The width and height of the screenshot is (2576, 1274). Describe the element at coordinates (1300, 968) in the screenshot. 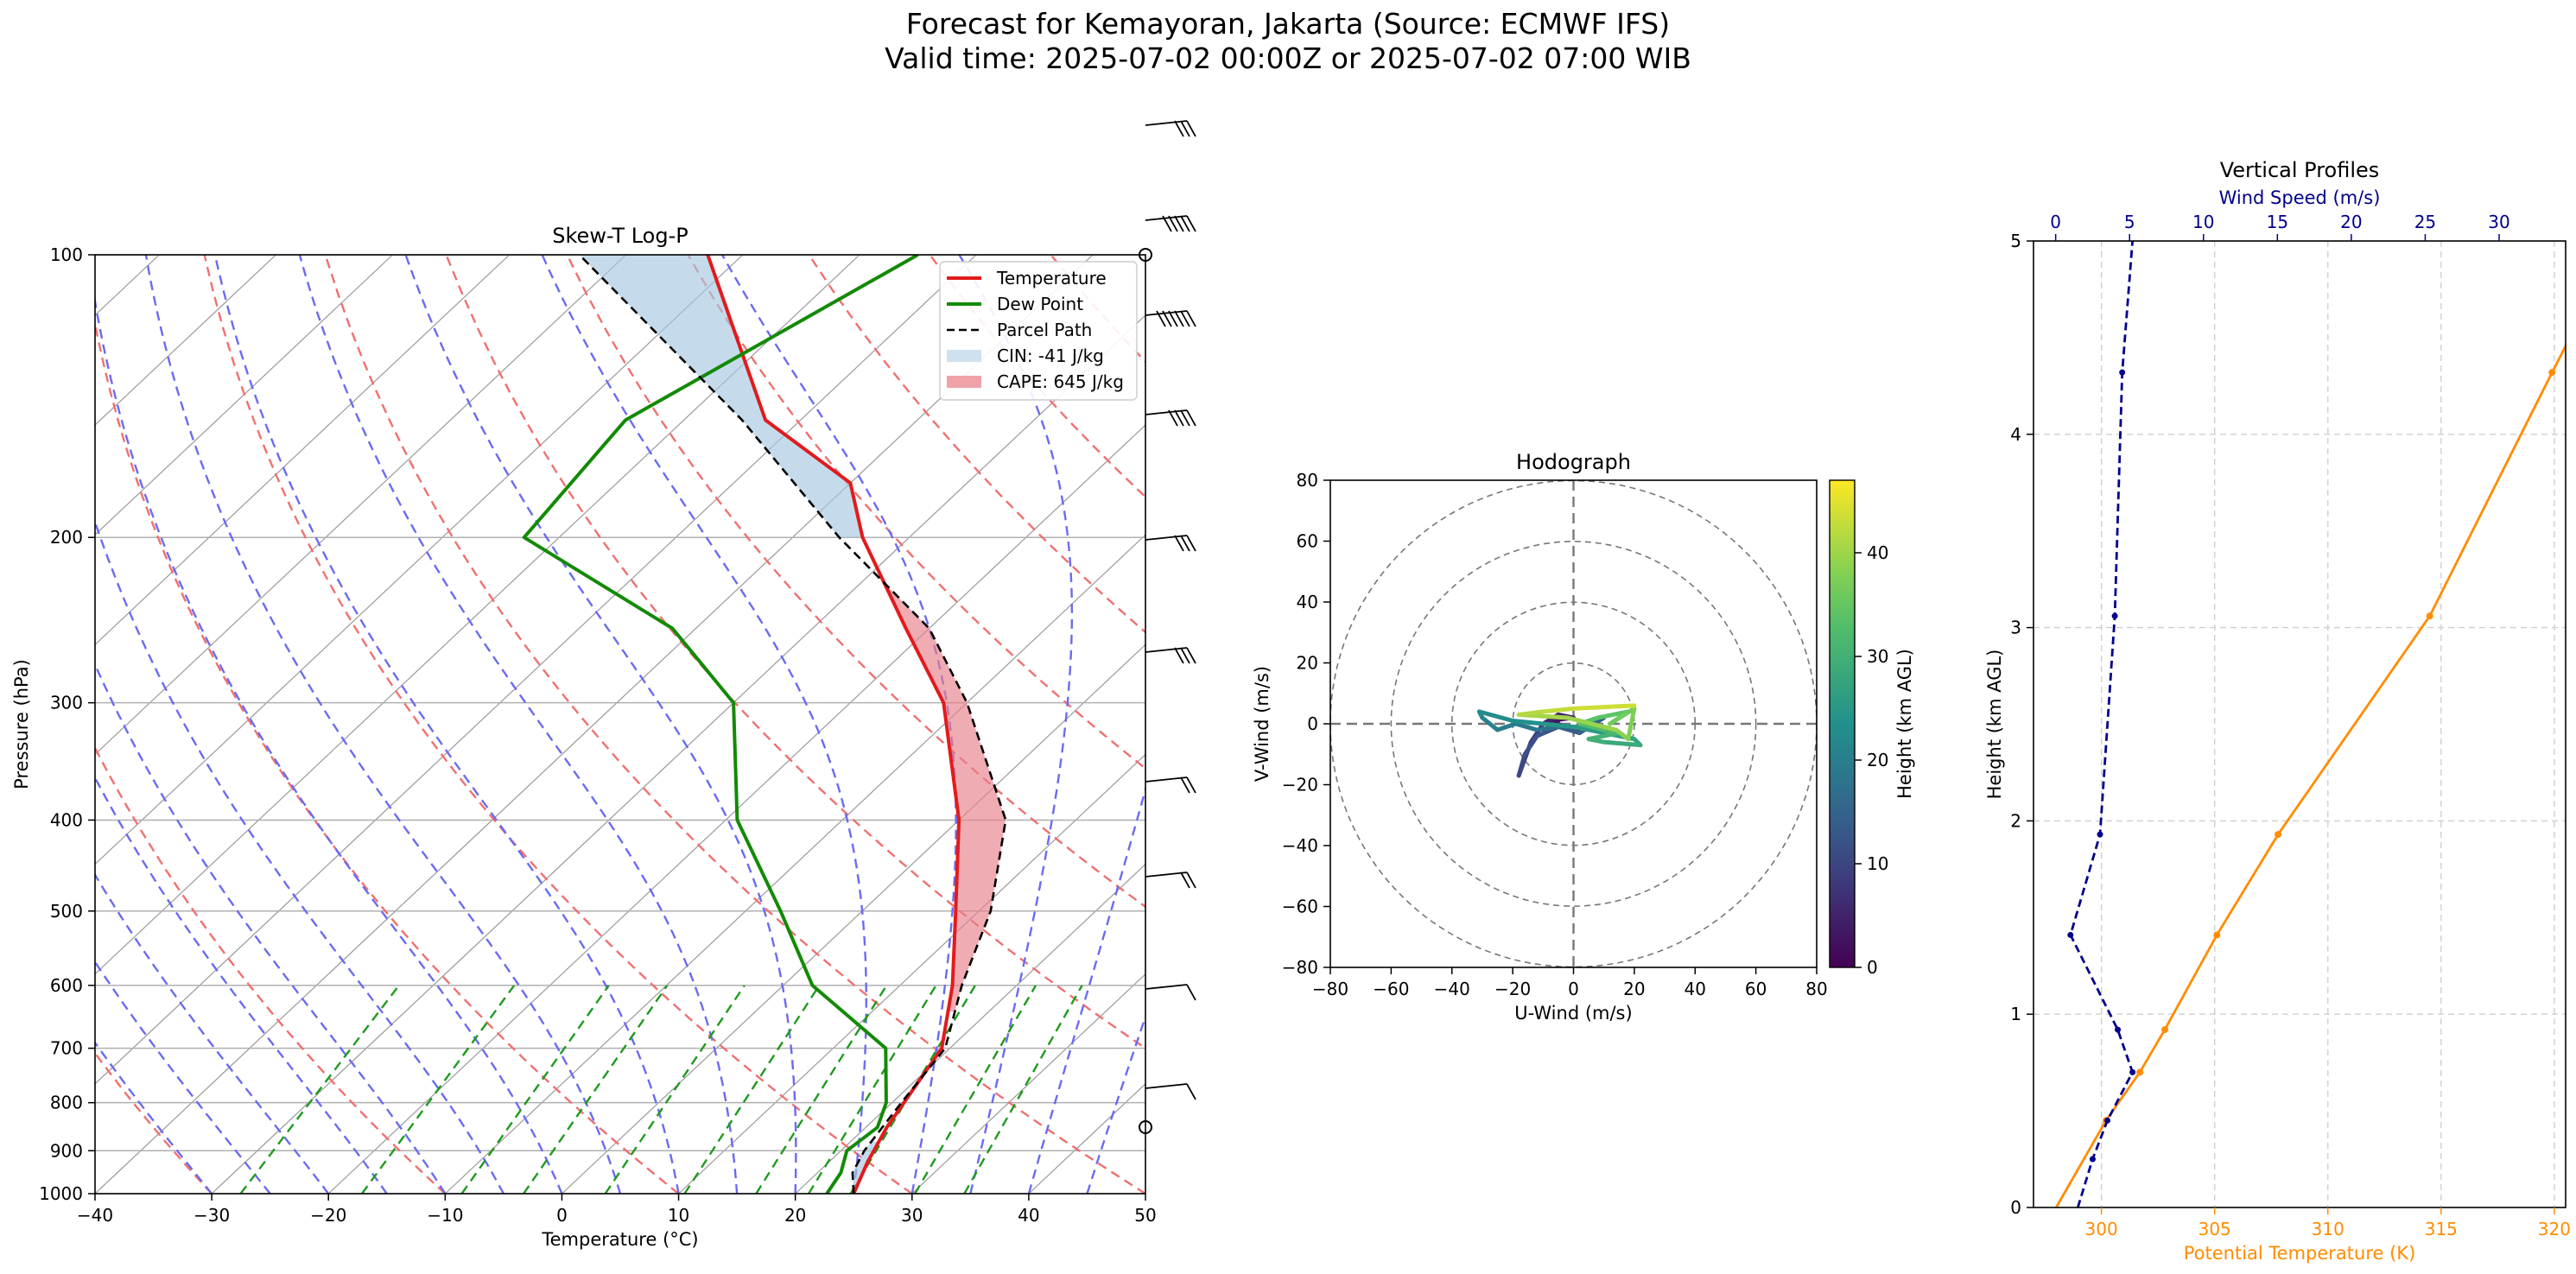

I see `hodo-y-tick-label: −80` at that location.